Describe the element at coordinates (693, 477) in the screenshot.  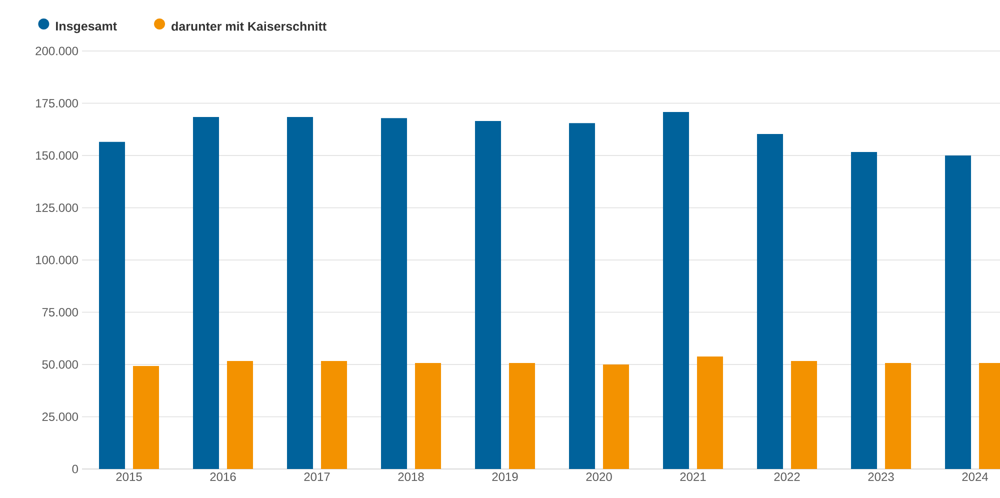
I see `x-tick-label: 2021` at that location.